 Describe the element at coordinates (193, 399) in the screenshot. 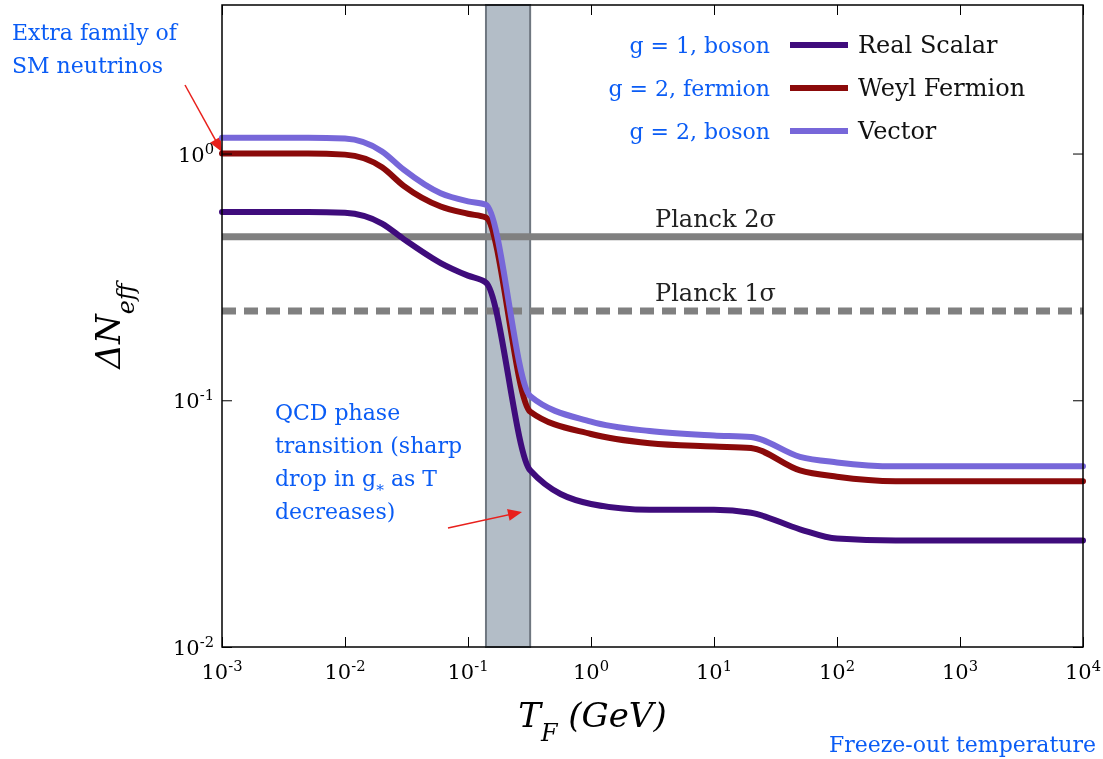

I see `y-tick-label: 10$^{-1}$` at that location.